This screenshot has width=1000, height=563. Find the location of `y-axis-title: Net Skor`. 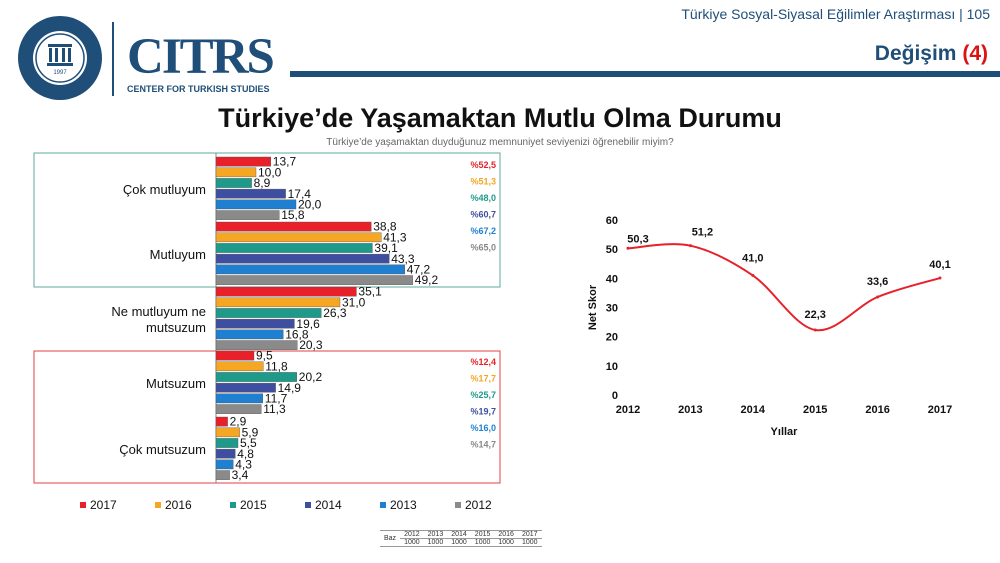

y-axis-title: Net Skor is located at coordinates (593, 307).